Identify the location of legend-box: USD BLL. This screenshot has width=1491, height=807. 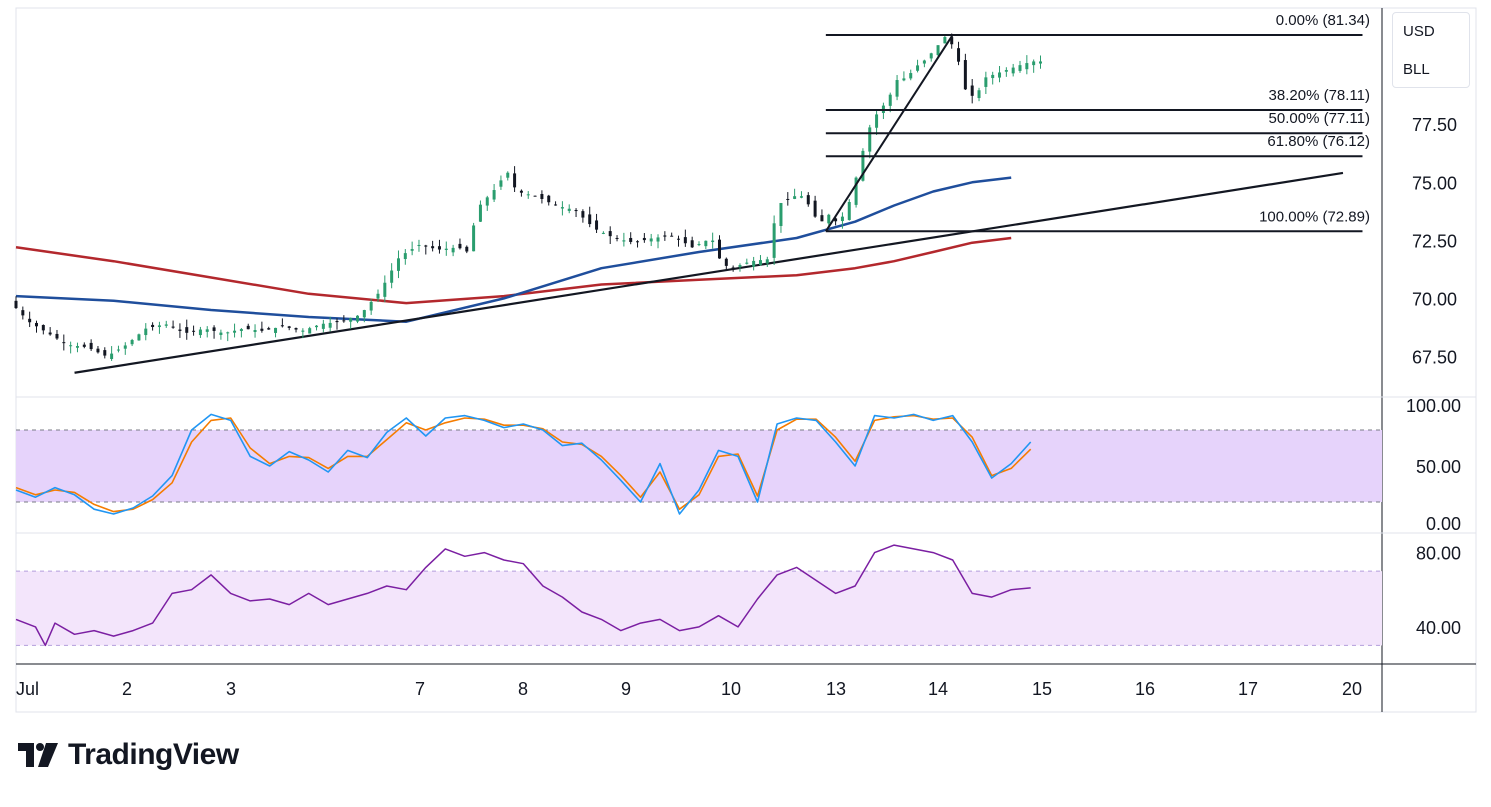
(1431, 50).